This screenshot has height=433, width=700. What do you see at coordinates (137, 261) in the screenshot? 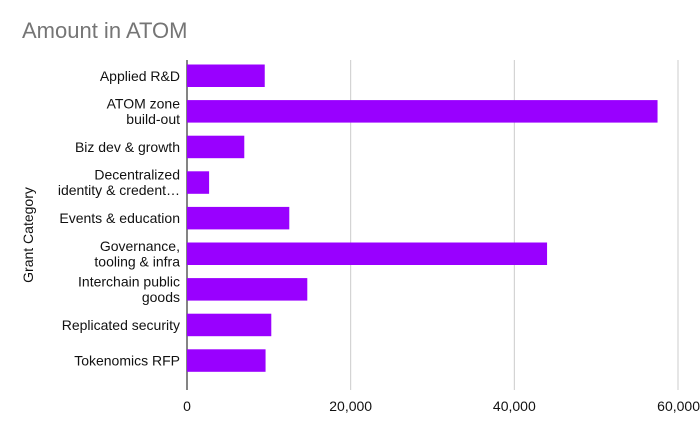
I see `category-label-line: tooling & infra` at bounding box center [137, 261].